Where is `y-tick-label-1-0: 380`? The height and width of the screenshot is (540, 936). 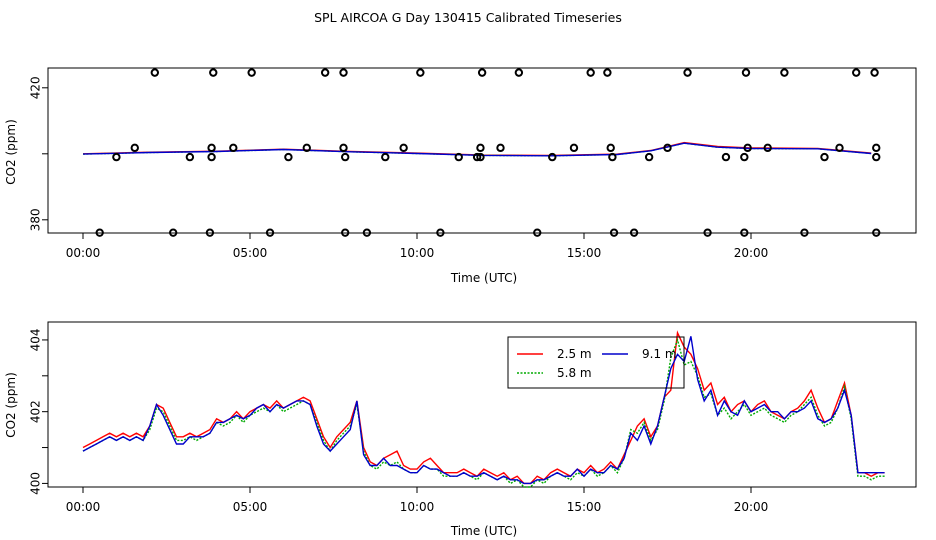
y-tick-label-1-0: 380 is located at coordinates (36, 219).